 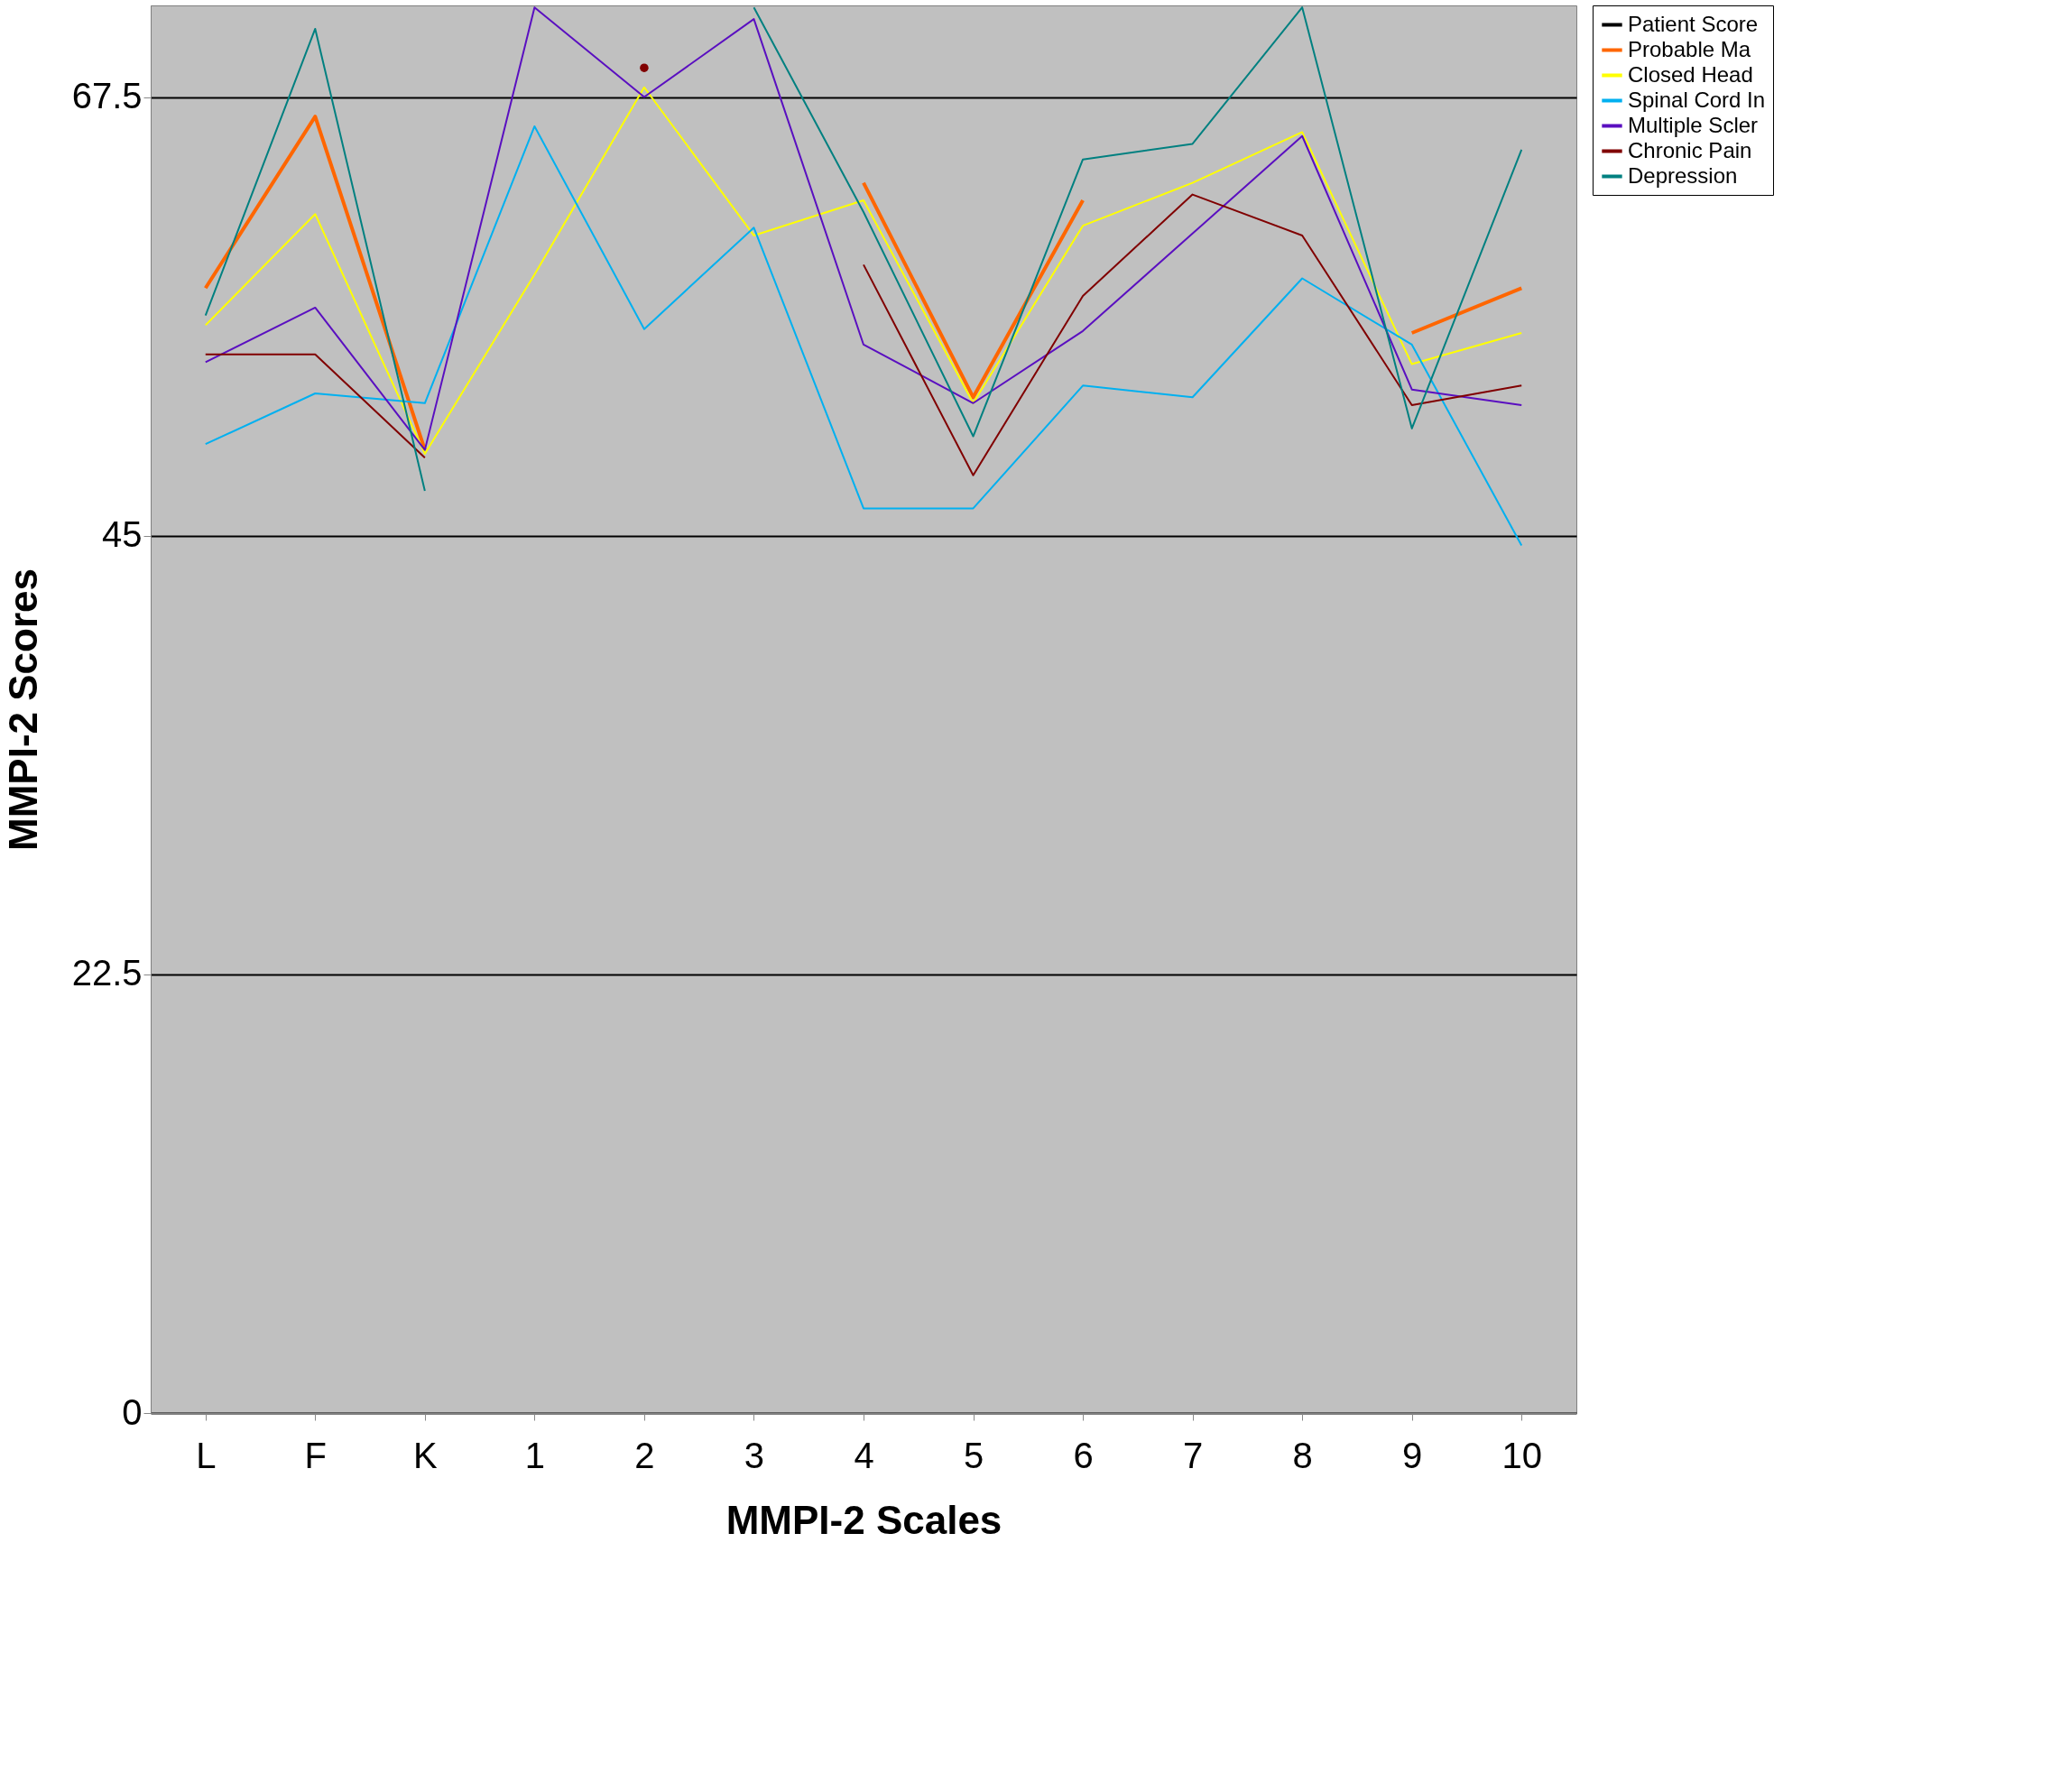 I want to click on legend-label: Spinal Cord In, so click(x=1697, y=100).